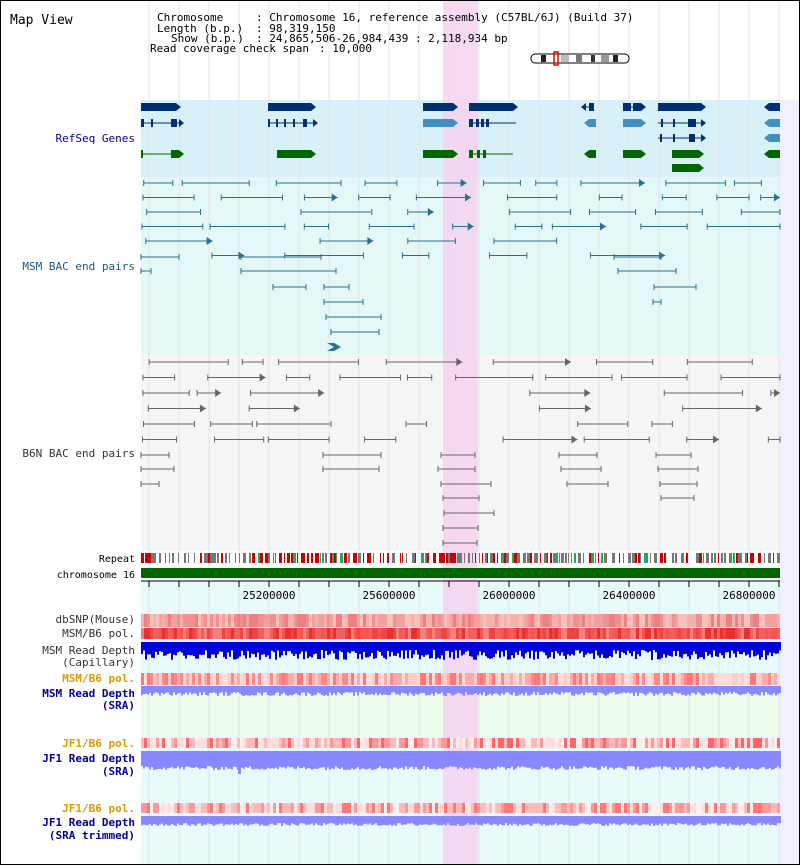 The width and height of the screenshot is (800, 865). What do you see at coordinates (78, 266) in the screenshot?
I see `msm-bac-label: MSM BAC end pairs` at bounding box center [78, 266].